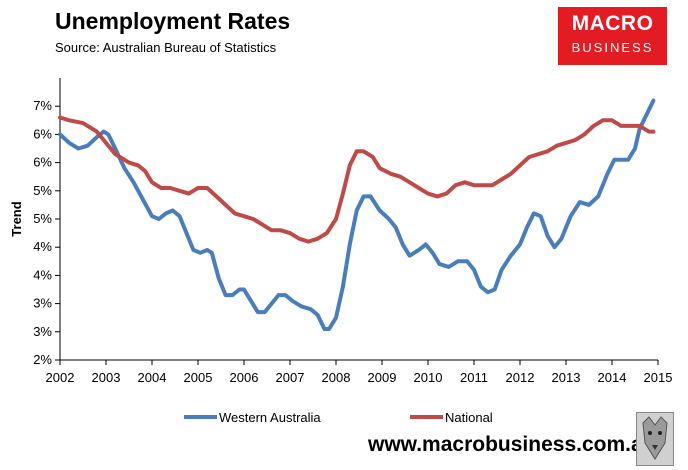  I want to click on x-tick-label: 2006, so click(244, 377).